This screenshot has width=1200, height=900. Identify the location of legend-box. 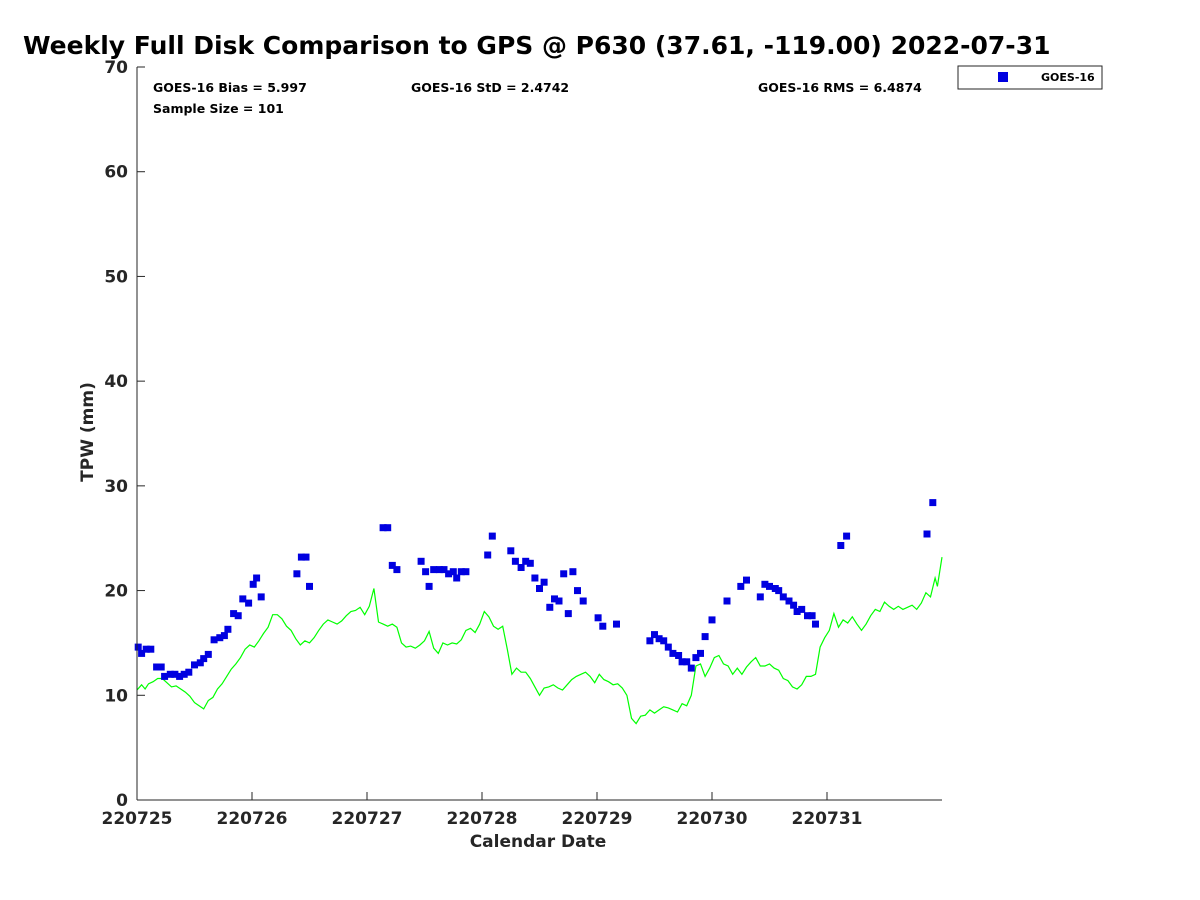
(1030, 77).